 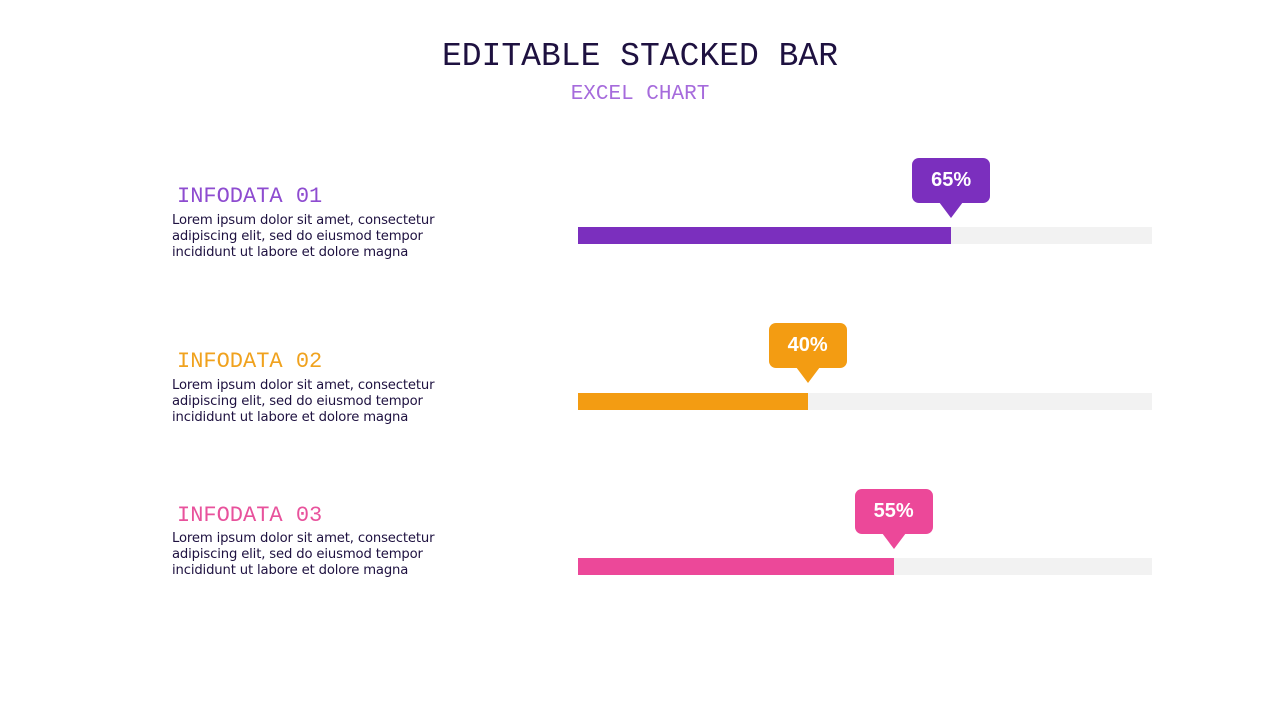 I want to click on value-callout: 65%, so click(x=951, y=188).